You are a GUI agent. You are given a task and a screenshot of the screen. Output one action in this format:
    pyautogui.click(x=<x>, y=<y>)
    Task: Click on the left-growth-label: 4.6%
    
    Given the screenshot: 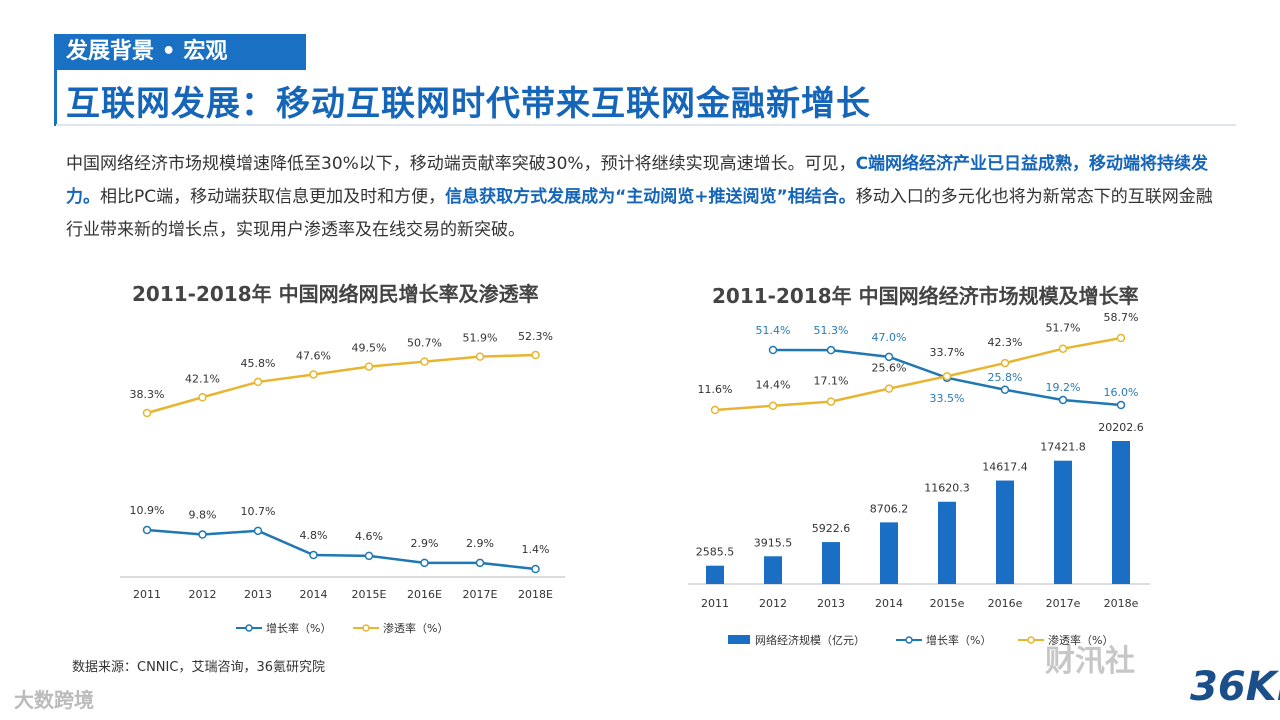 What is the action you would take?
    pyautogui.click(x=369, y=536)
    